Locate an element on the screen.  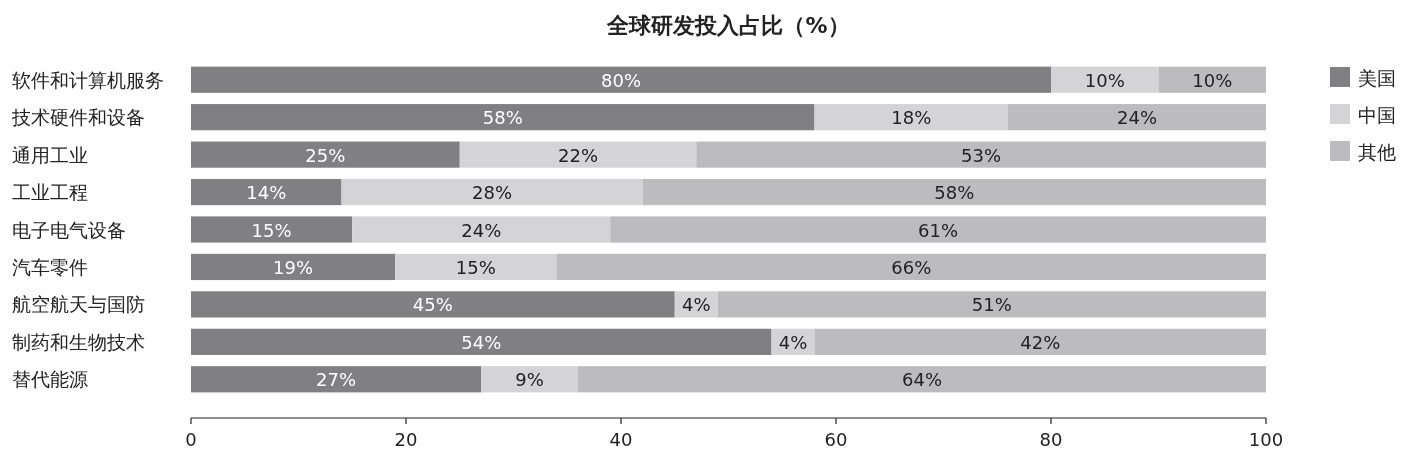
legend-label: 其他 is located at coordinates (1377, 152).